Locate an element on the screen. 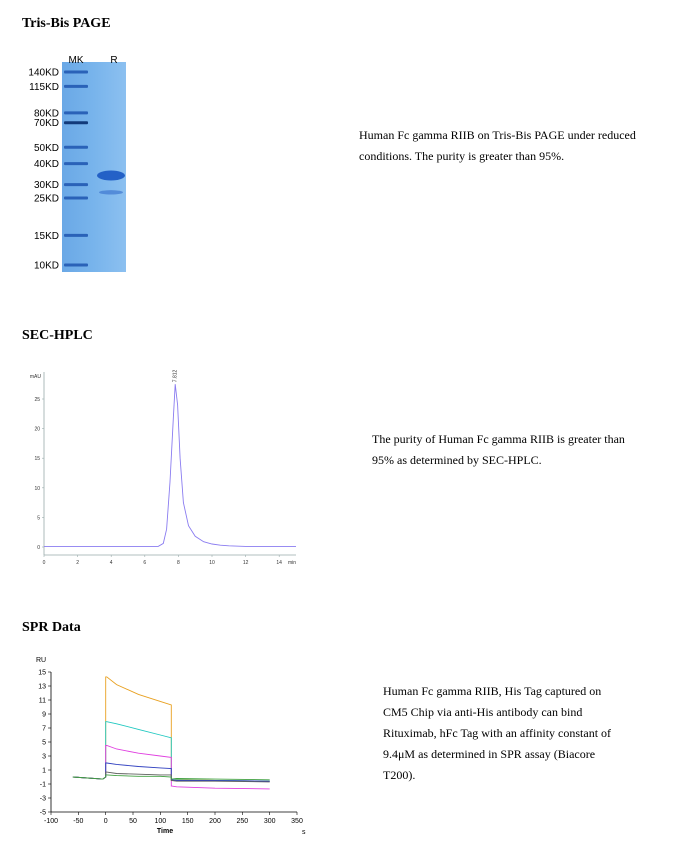 The height and width of the screenshot is (857, 683). spr-x-tick-label: 100 is located at coordinates (160, 821).